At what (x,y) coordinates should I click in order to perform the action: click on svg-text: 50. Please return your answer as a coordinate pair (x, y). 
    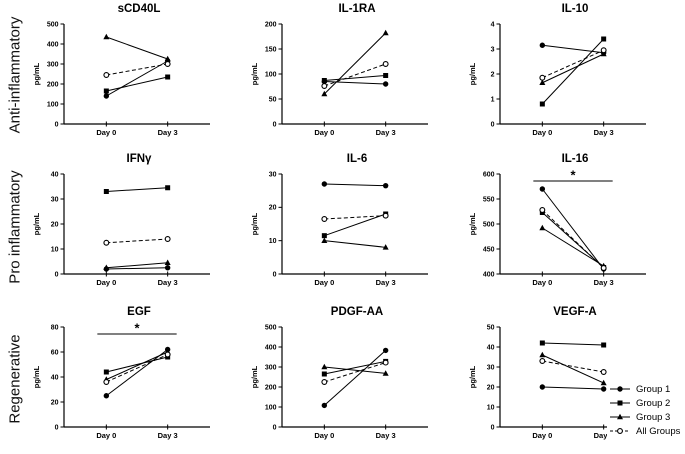
    Looking at the image, I should click on (273, 99).